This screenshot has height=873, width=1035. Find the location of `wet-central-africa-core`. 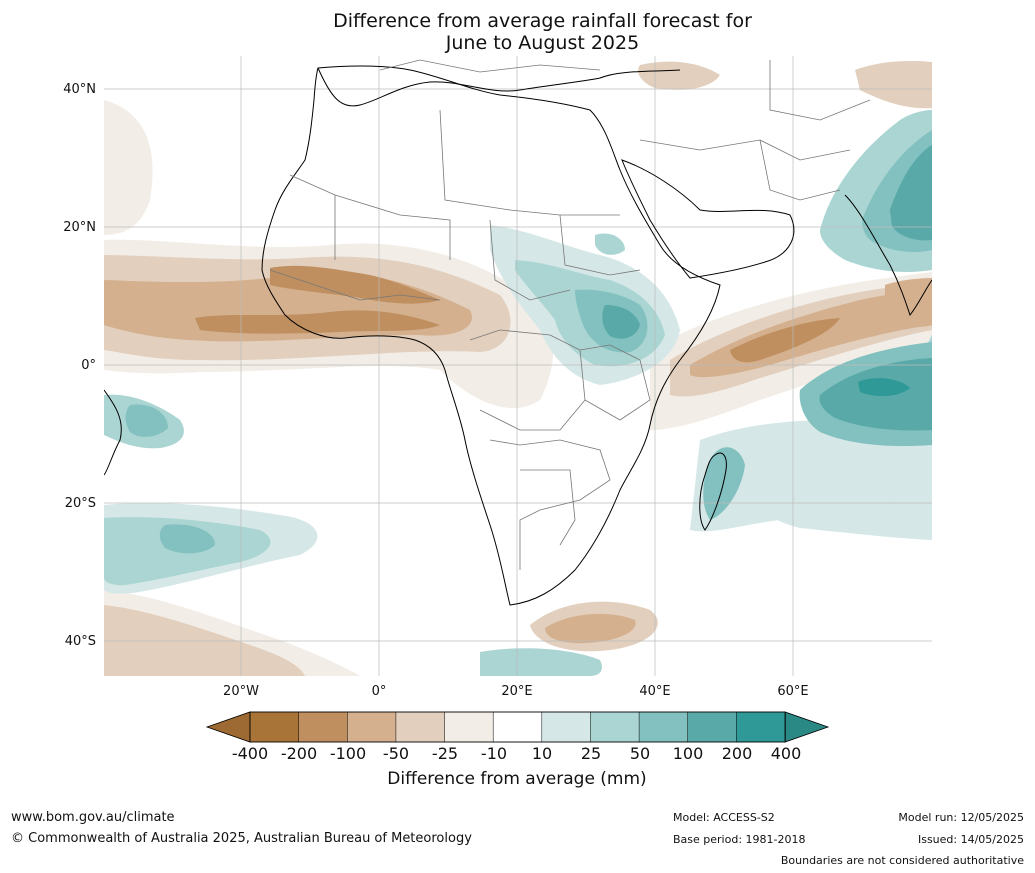

wet-central-africa-core is located at coordinates (621, 322).